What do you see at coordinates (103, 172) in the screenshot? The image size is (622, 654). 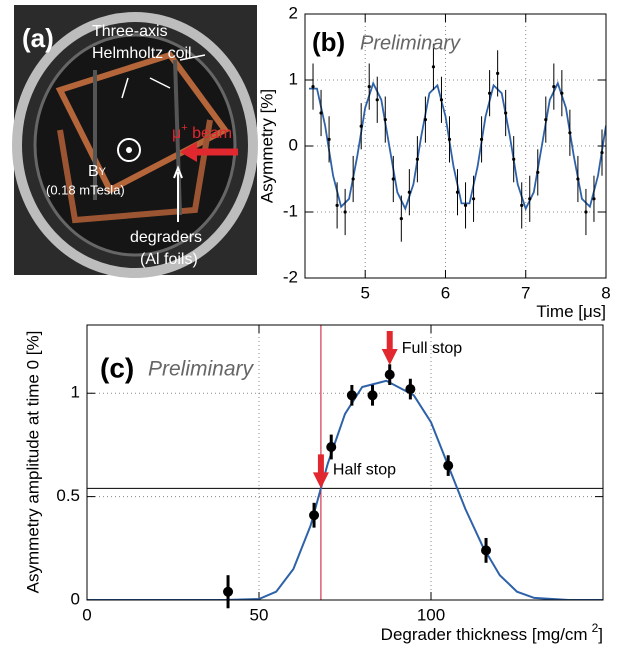 I see `field-label-sub: Y` at bounding box center [103, 172].